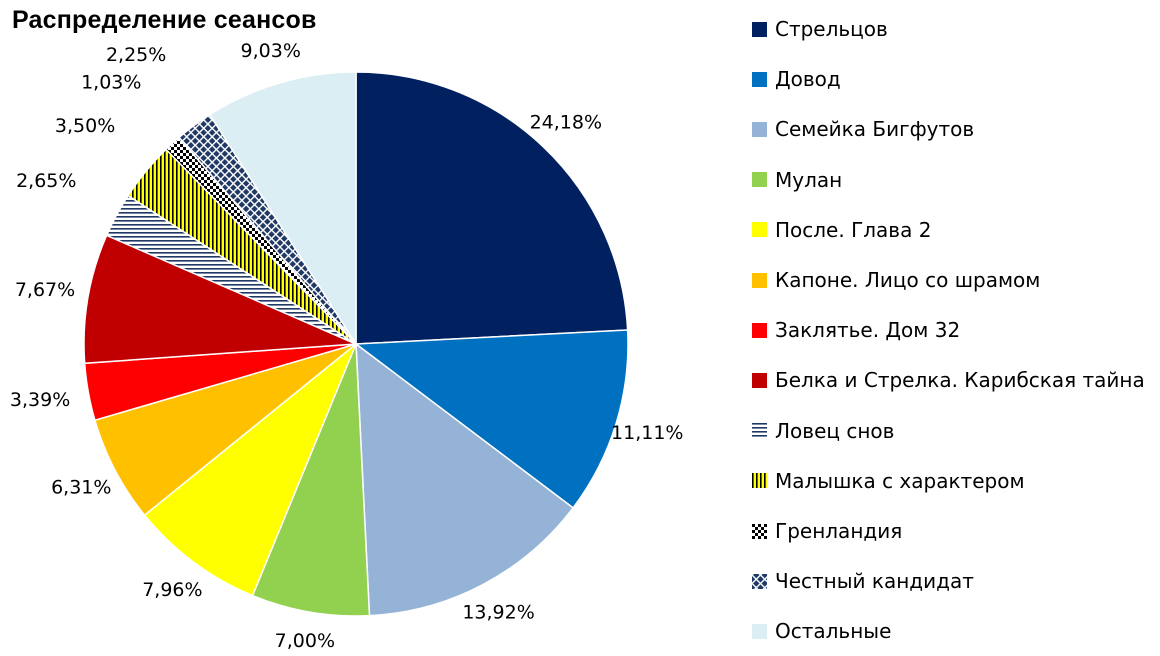 This screenshot has width=1160, height=656. I want to click on legend-item-2: Семейка Бигфутов, so click(863, 129).